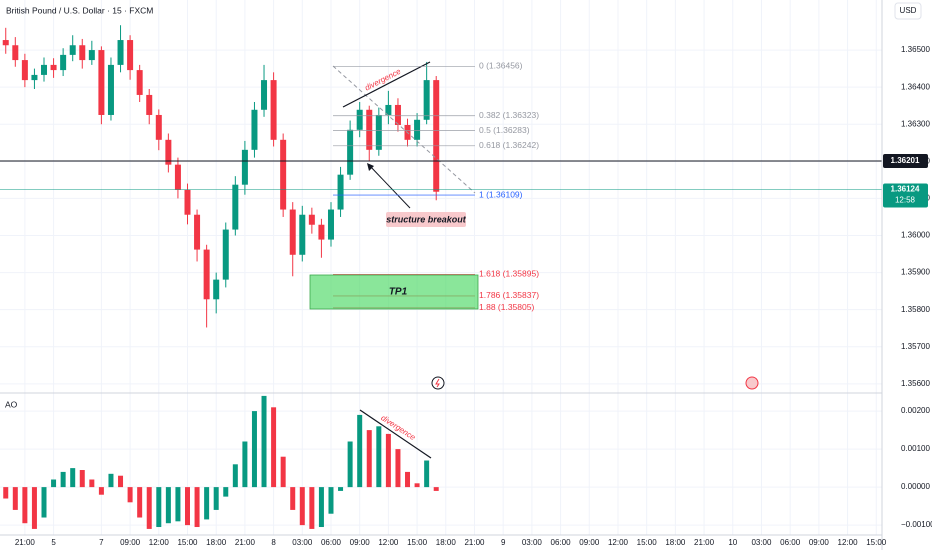 This screenshot has height=550, width=932. What do you see at coordinates (11, 404) in the screenshot?
I see `indicator-title: AO` at bounding box center [11, 404].